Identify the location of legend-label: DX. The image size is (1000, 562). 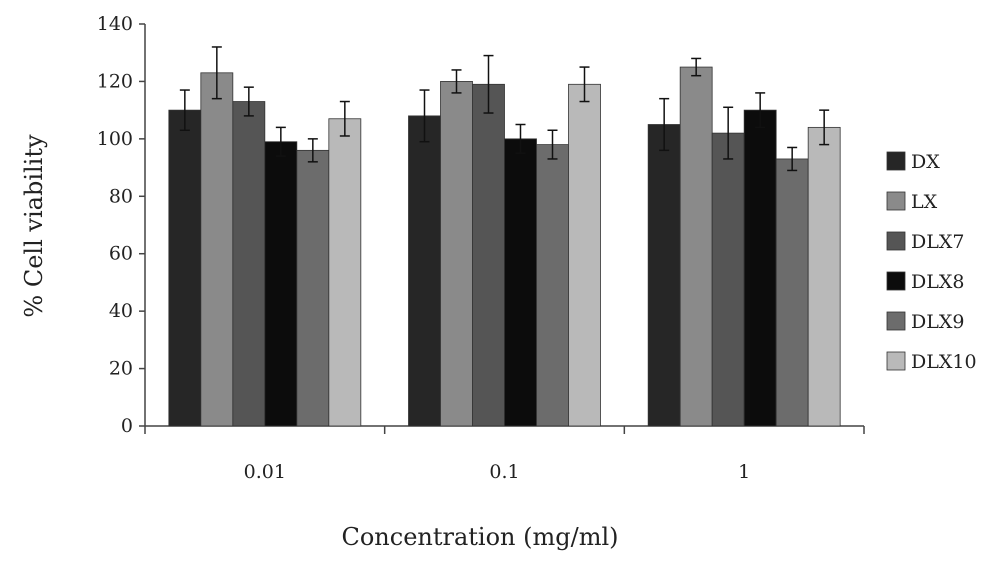
(925, 162).